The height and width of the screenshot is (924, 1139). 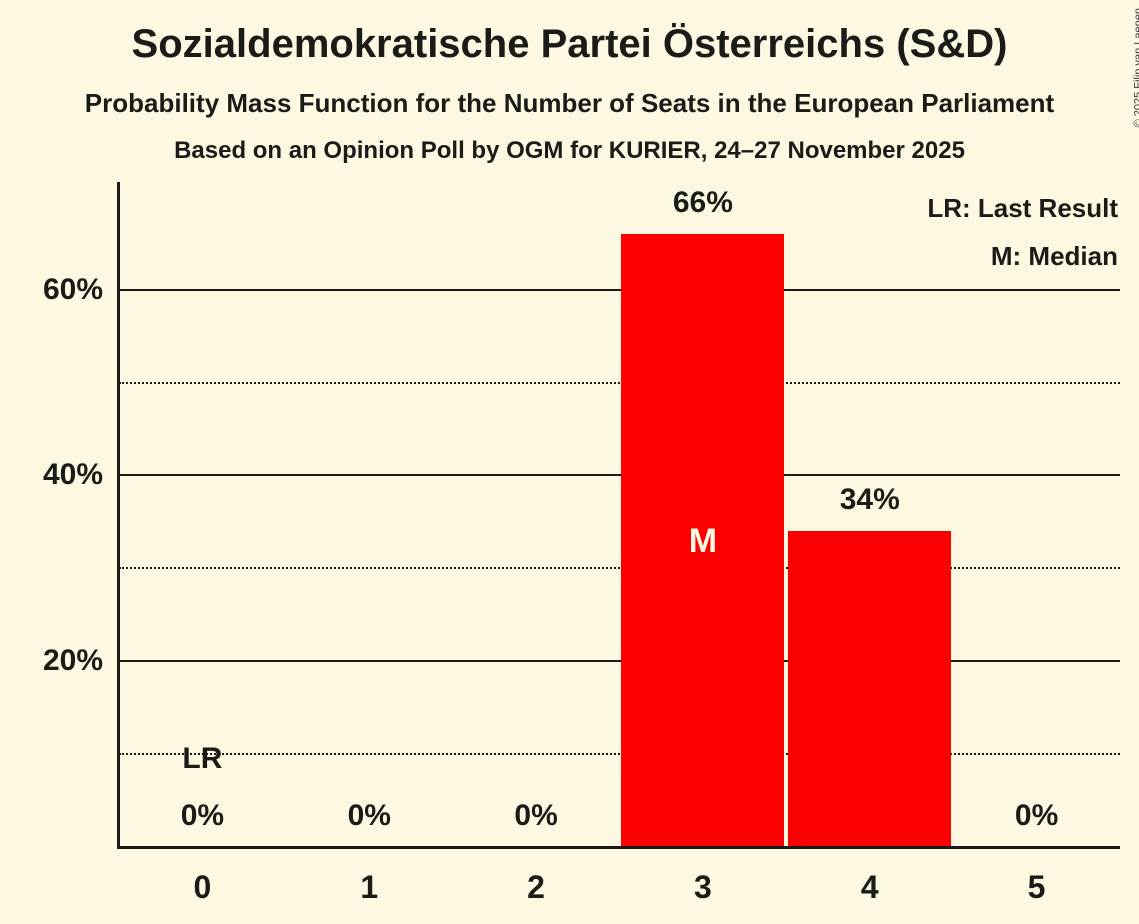 I want to click on median-marker: M, so click(x=703, y=540).